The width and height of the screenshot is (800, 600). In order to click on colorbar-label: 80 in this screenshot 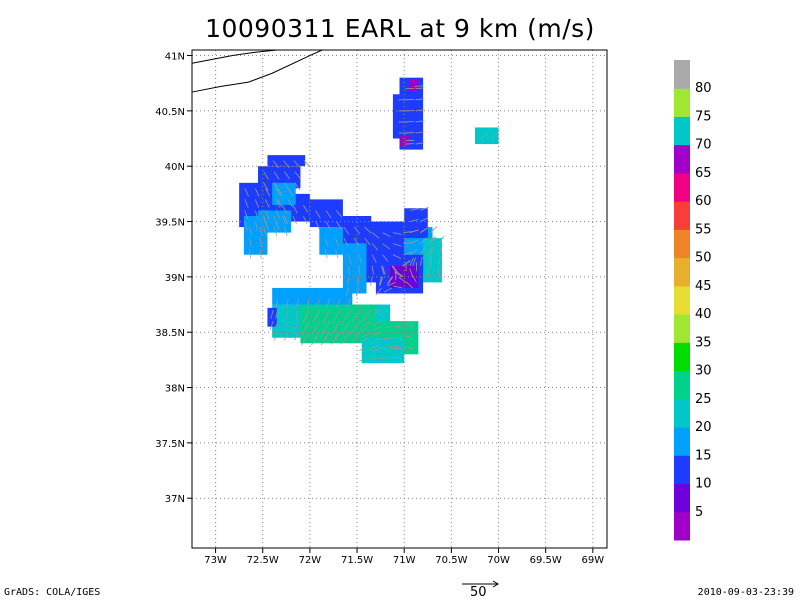, I will do `click(703, 88)`.